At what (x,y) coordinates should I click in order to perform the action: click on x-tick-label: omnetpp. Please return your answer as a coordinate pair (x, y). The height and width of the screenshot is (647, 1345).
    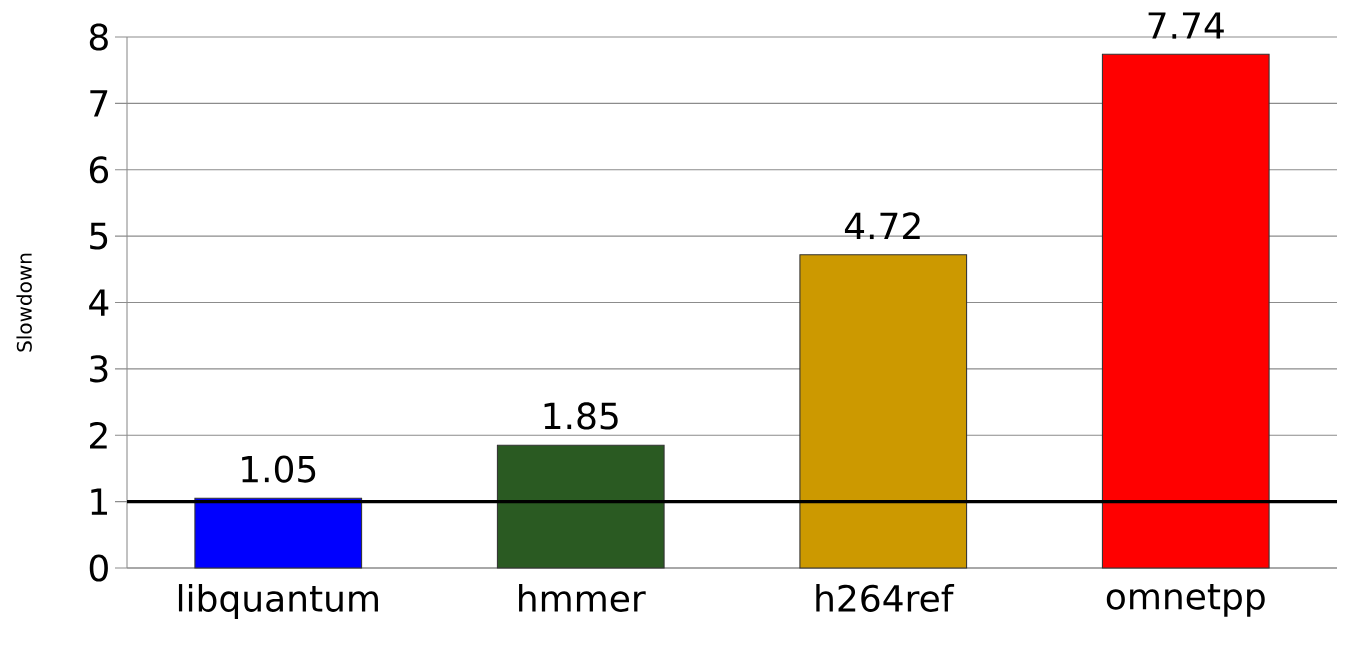
    Looking at the image, I should click on (1185, 600).